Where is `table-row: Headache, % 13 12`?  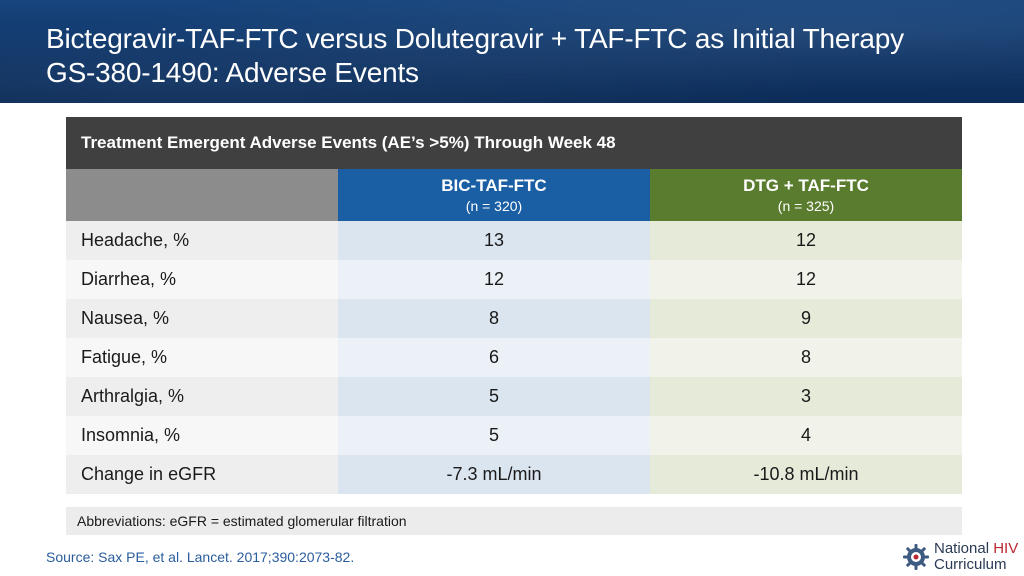
table-row: Headache, % 13 12 is located at coordinates (514, 240).